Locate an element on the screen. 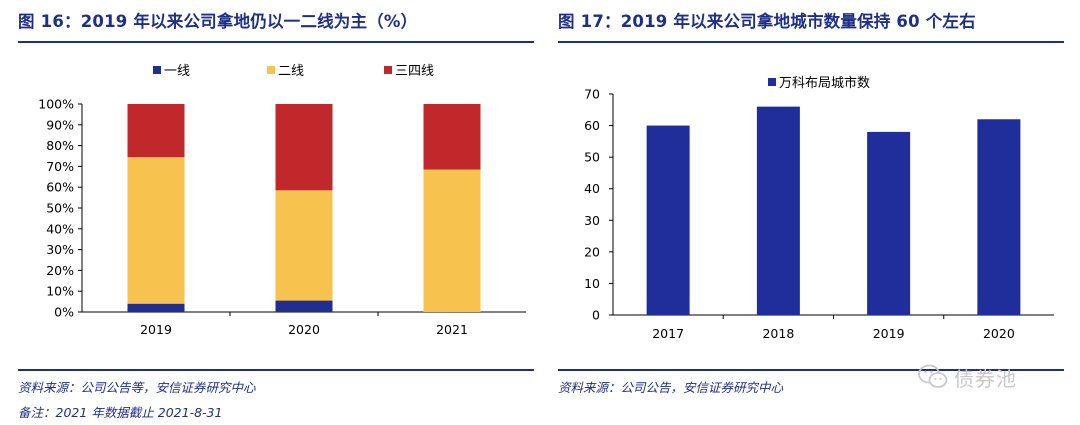 The width and height of the screenshot is (1080, 425). watermark-text: 债券池 is located at coordinates (985, 378).